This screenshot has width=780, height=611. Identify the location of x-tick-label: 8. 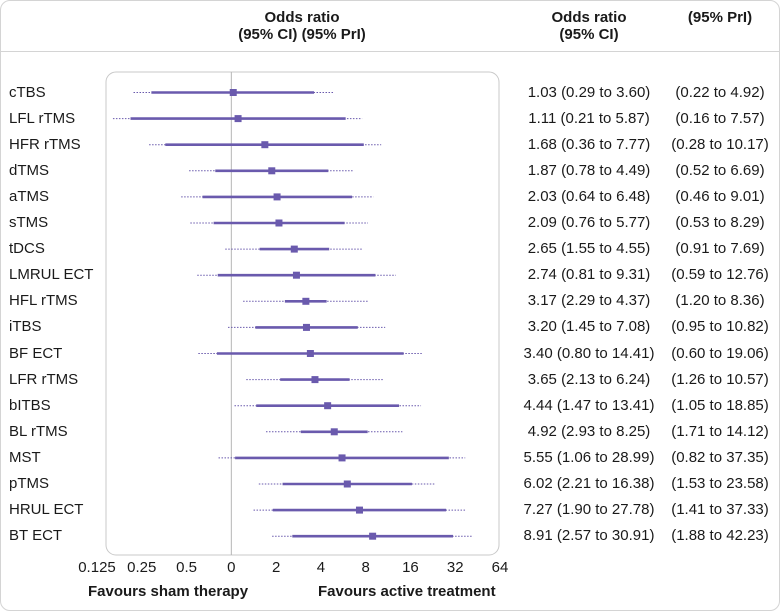
(365, 567).